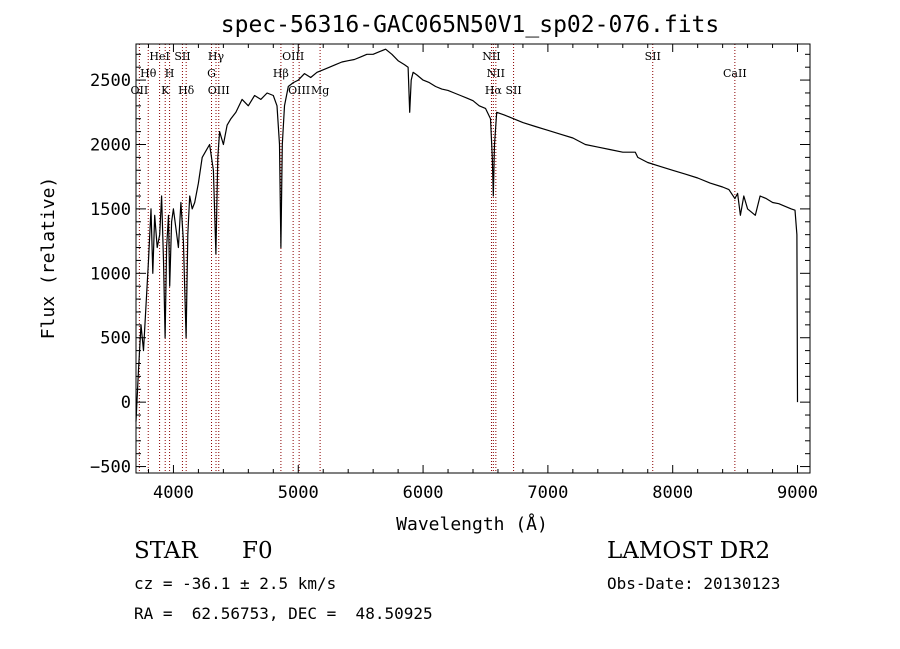 The width and height of the screenshot is (900, 649). I want to click on line-marker-label: Hθ, so click(148, 73).